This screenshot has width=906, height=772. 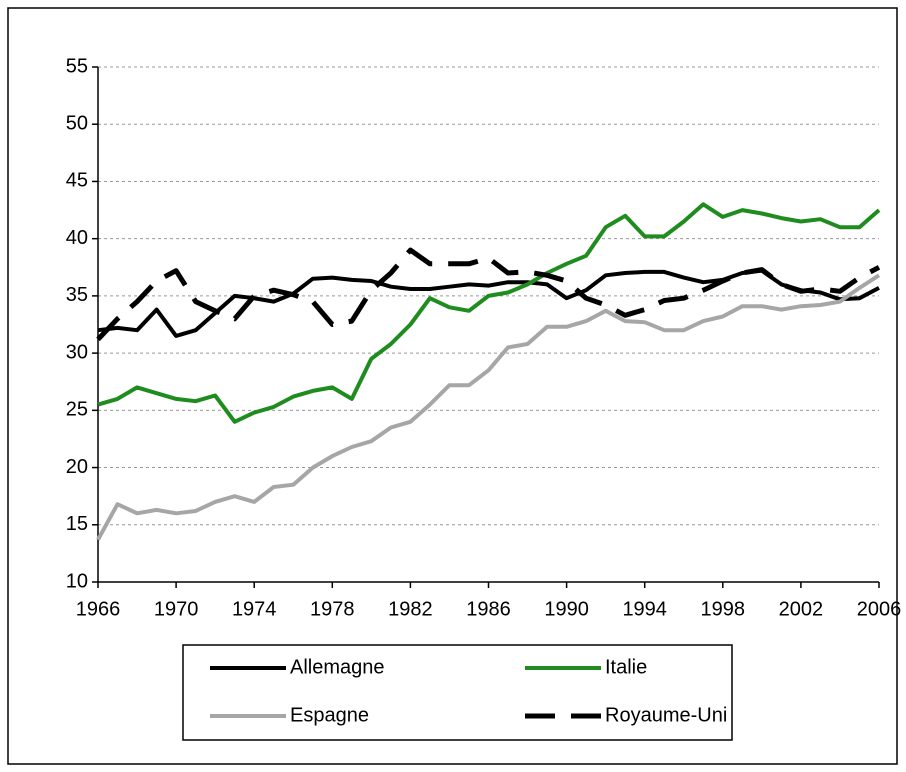 What do you see at coordinates (77, 410) in the screenshot?
I see `y-tick-label: 25` at bounding box center [77, 410].